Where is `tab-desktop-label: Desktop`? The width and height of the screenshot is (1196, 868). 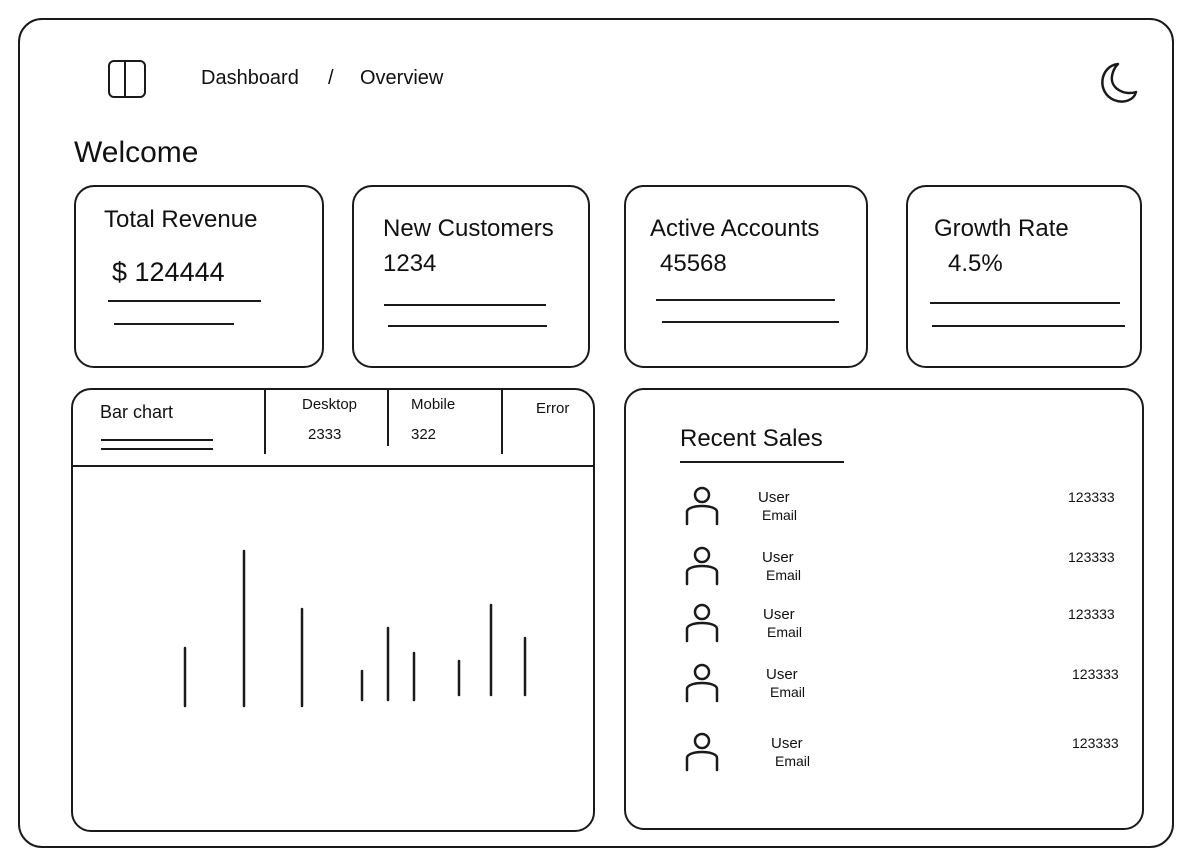
tab-desktop-label: Desktop is located at coordinates (330, 404).